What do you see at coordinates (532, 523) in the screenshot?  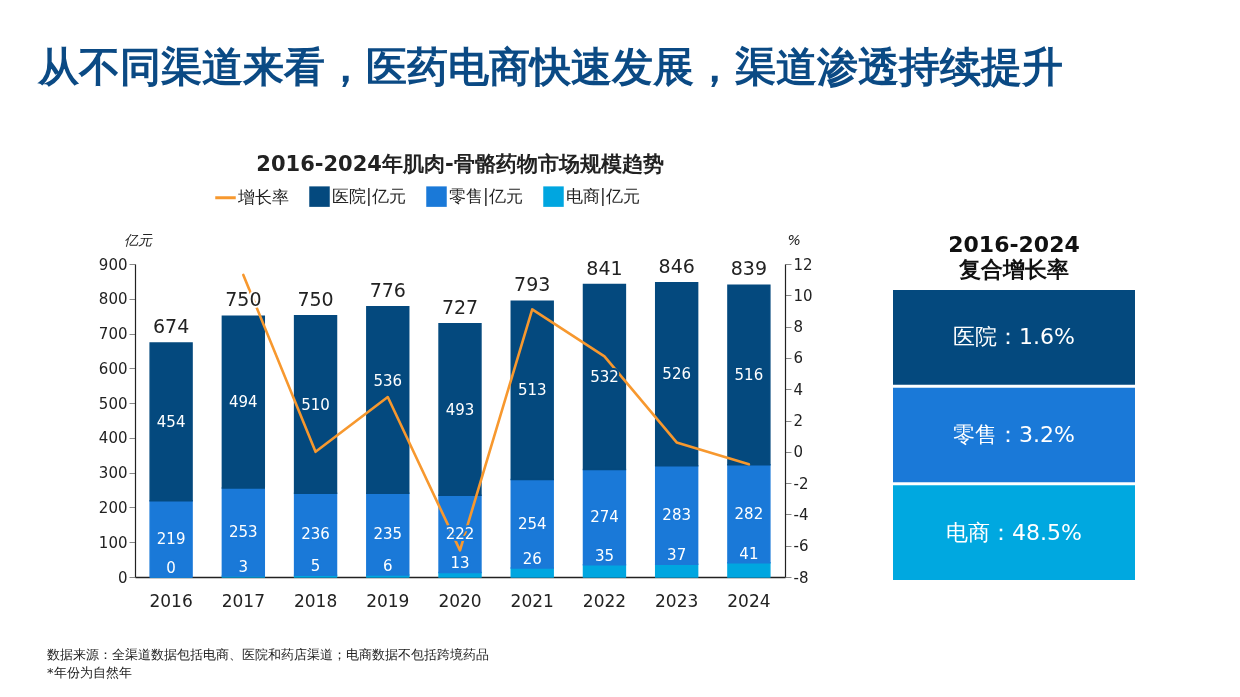 I see `data-label: 254` at bounding box center [532, 523].